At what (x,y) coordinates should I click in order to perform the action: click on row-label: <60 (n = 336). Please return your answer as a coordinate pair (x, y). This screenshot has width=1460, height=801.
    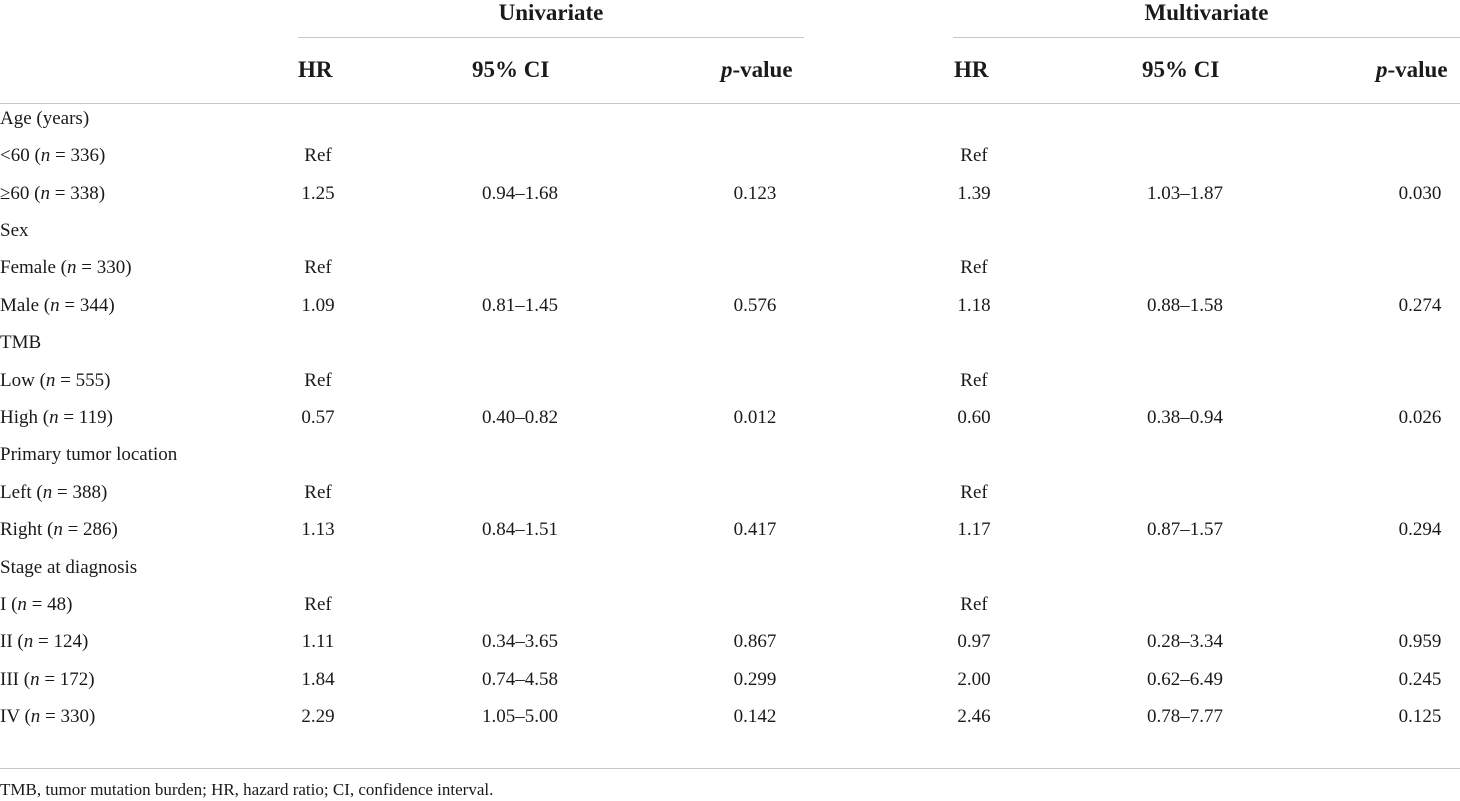
    Looking at the image, I should click on (53, 156).